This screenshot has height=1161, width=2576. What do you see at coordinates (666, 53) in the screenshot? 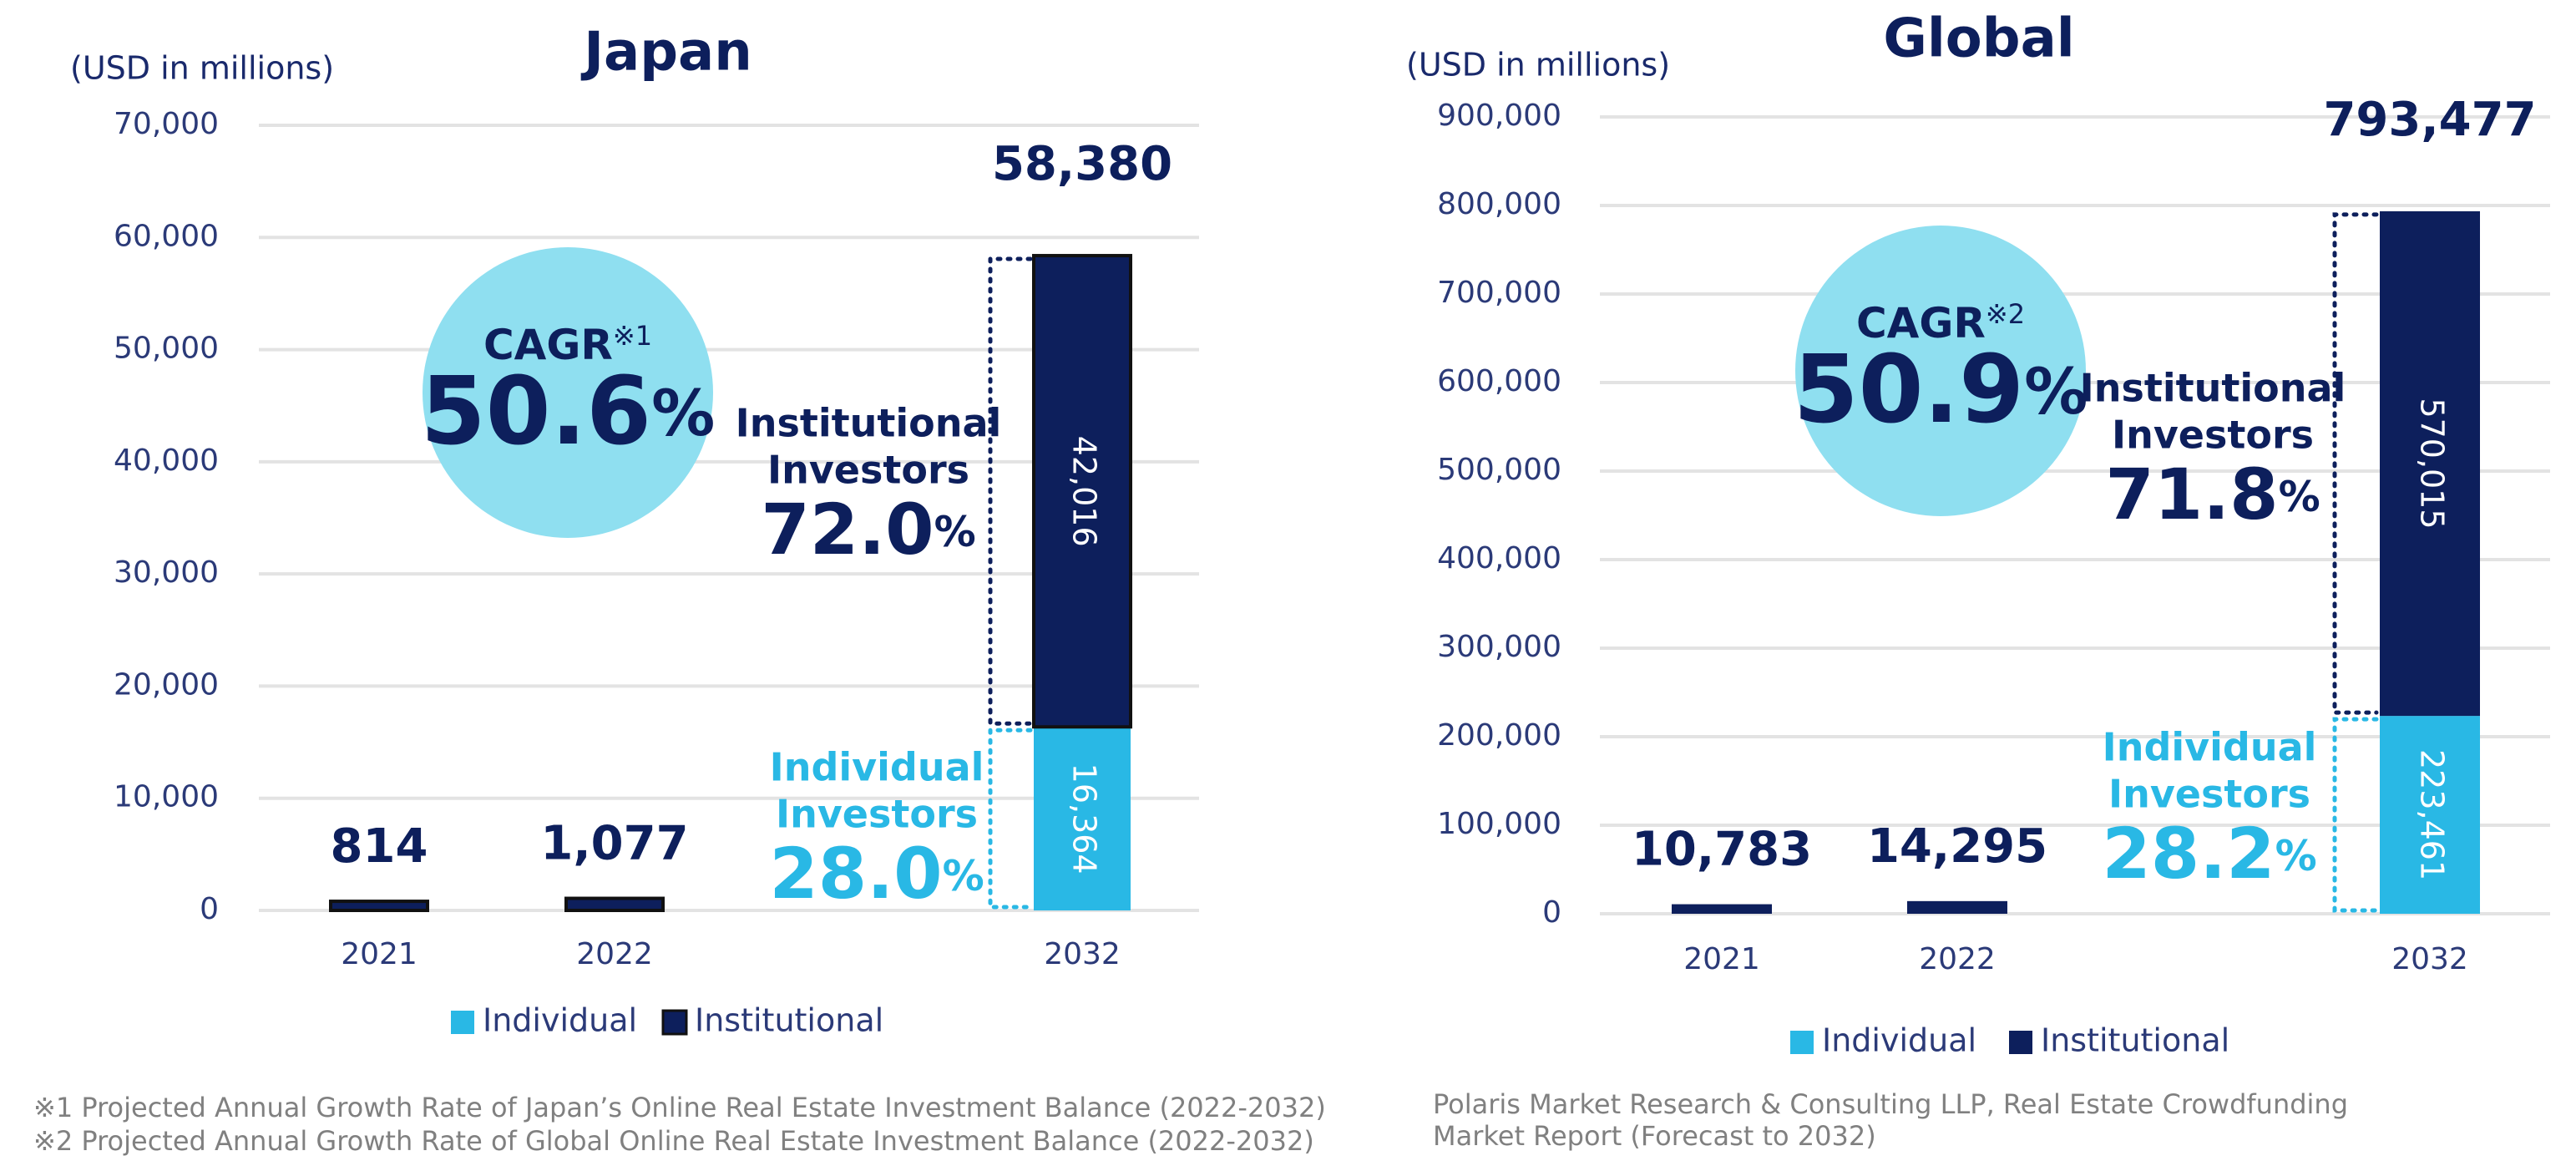
I see `chart-title: Japan` at bounding box center [666, 53].